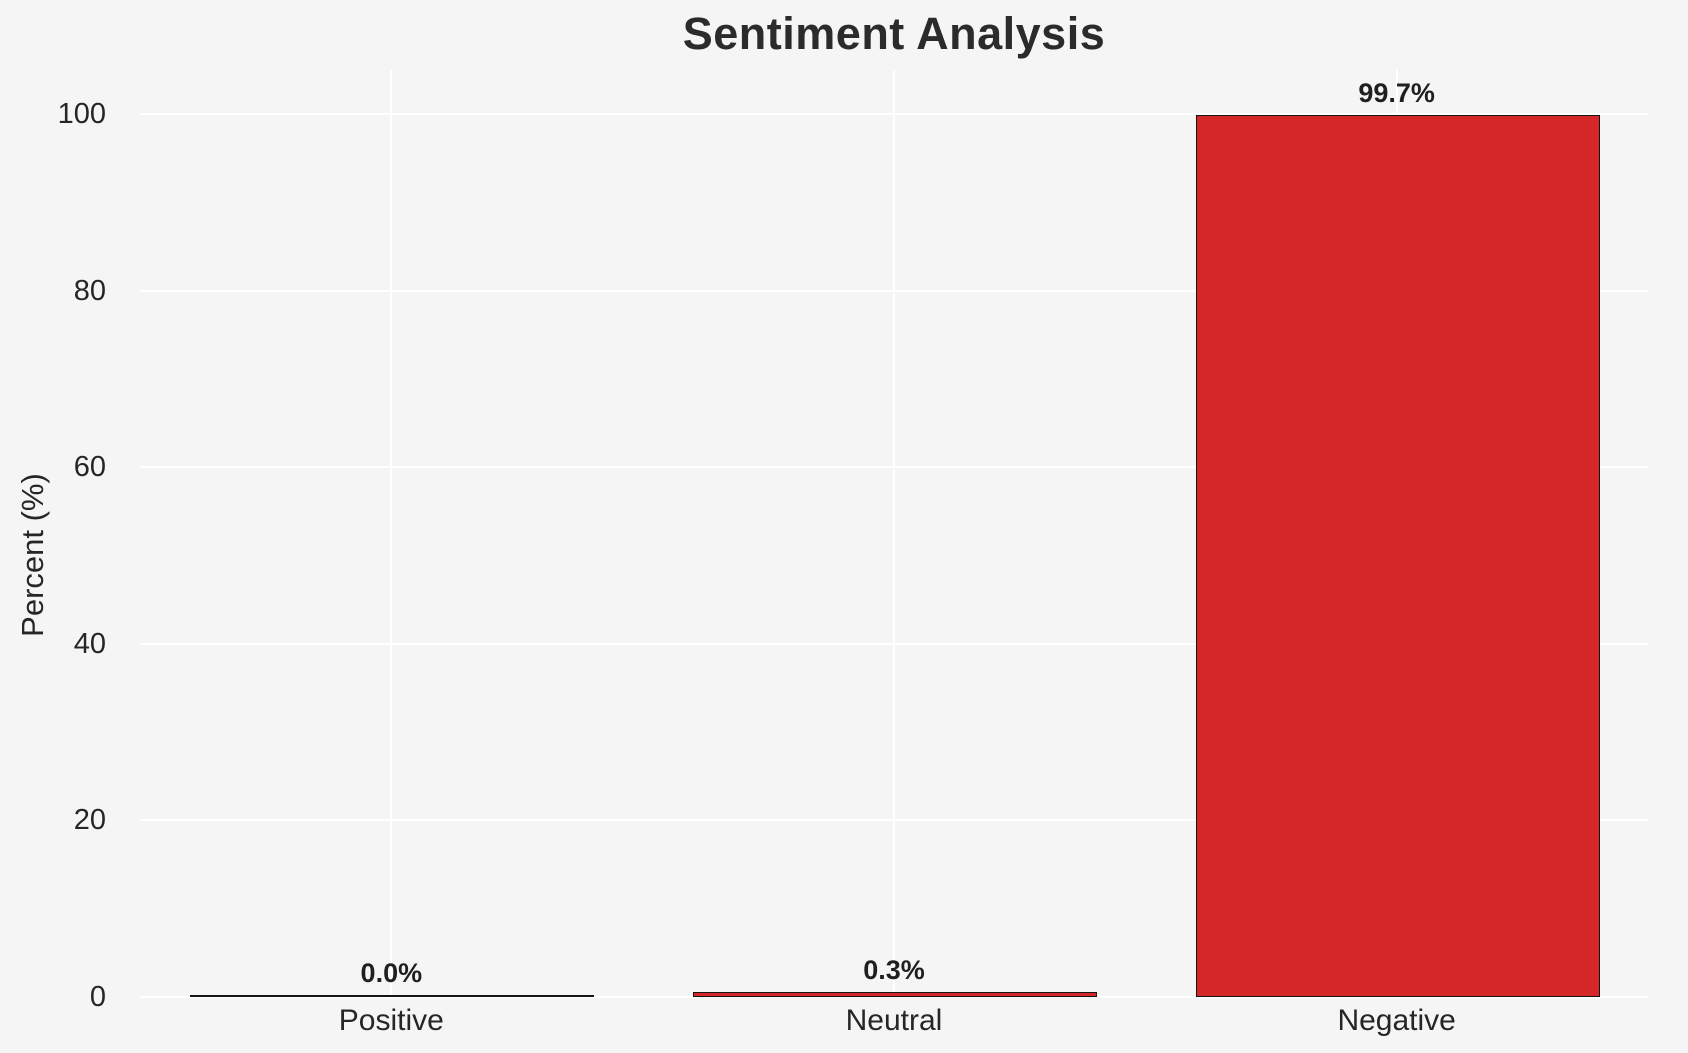 This screenshot has width=1688, height=1053. What do you see at coordinates (97, 997) in the screenshot?
I see `y-tick-label: 0` at bounding box center [97, 997].